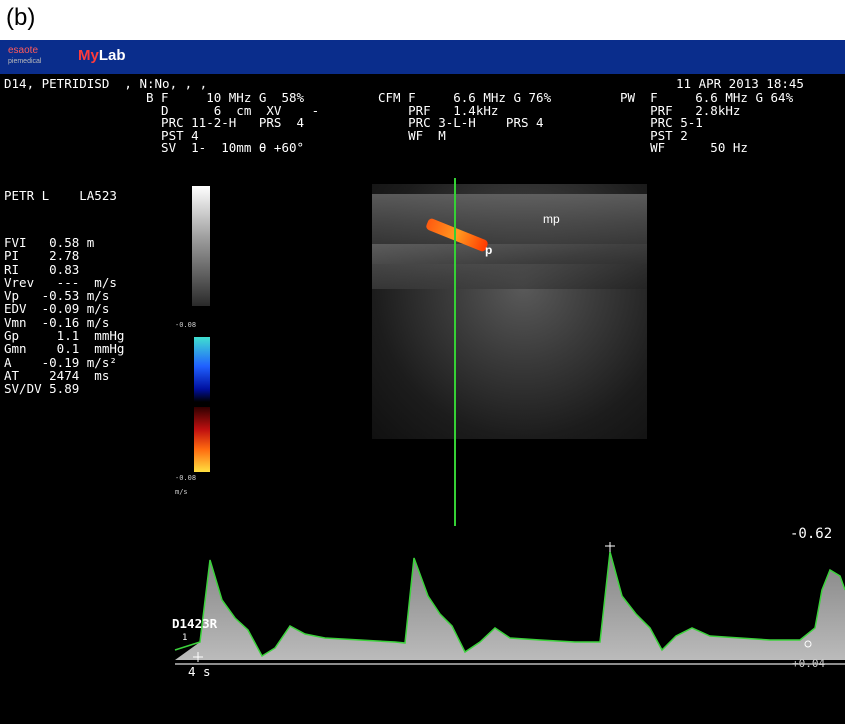  Describe the element at coordinates (809, 663) in the screenshot. I see `spectrum-scale-bottom: +0.04` at that location.